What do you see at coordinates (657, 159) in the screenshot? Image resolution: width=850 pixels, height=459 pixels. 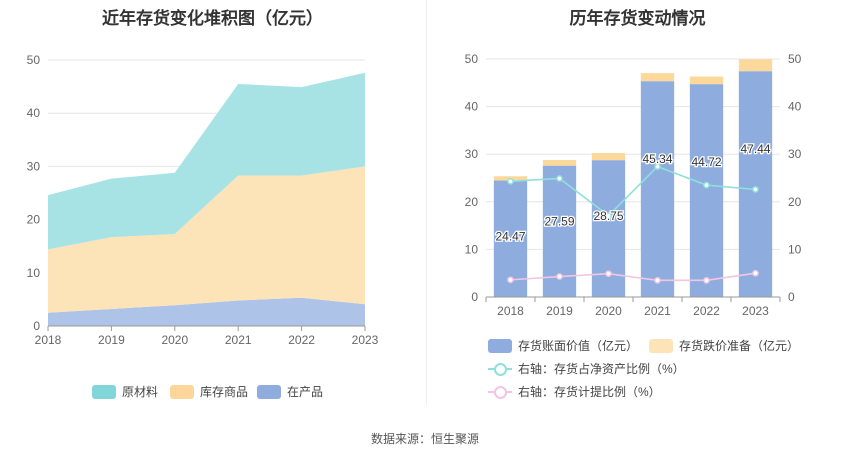 I see `data-label-book-value: 45.34` at bounding box center [657, 159].